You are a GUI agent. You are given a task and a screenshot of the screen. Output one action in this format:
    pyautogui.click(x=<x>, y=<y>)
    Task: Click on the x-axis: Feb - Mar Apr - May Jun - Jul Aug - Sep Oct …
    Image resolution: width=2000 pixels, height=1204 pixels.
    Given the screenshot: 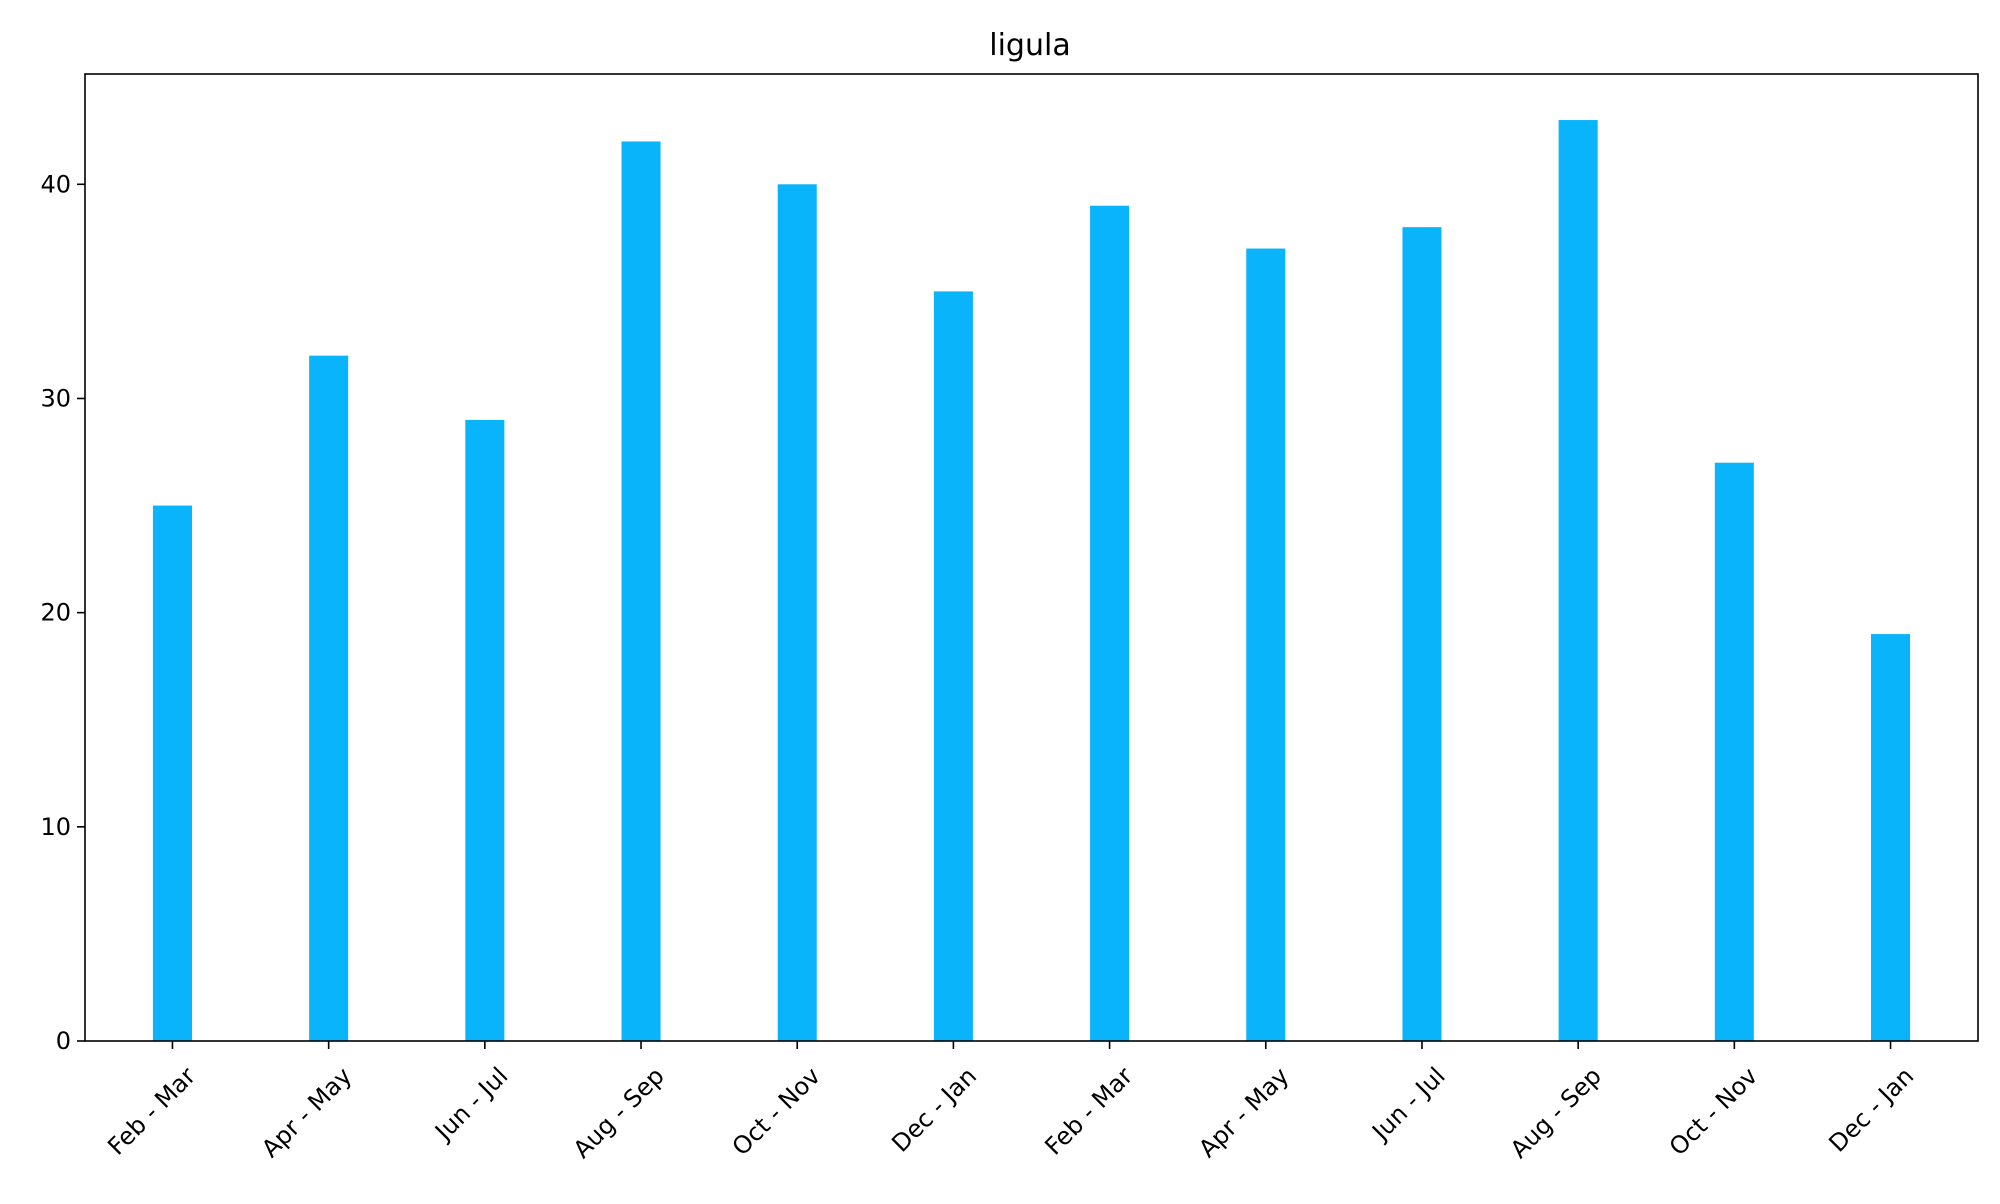 What is the action you would take?
    pyautogui.click(x=1010, y=1102)
    